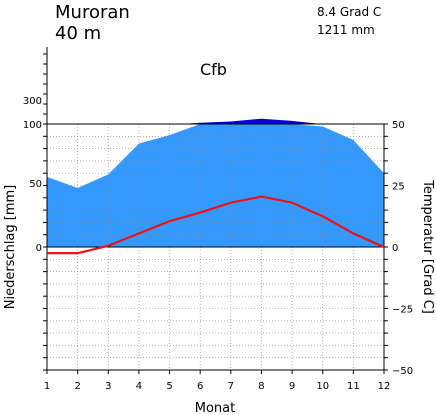 The image size is (436, 415). What do you see at coordinates (322, 386) in the screenshot?
I see `x-tick-label: 10` at bounding box center [322, 386].